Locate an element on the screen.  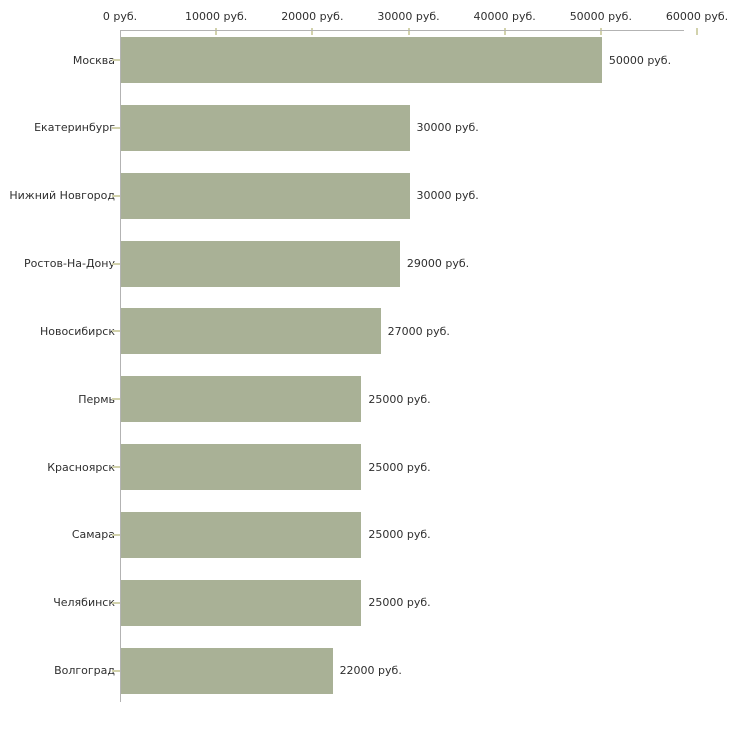
category-label: Ростов-На-Дону is located at coordinates (69, 264).